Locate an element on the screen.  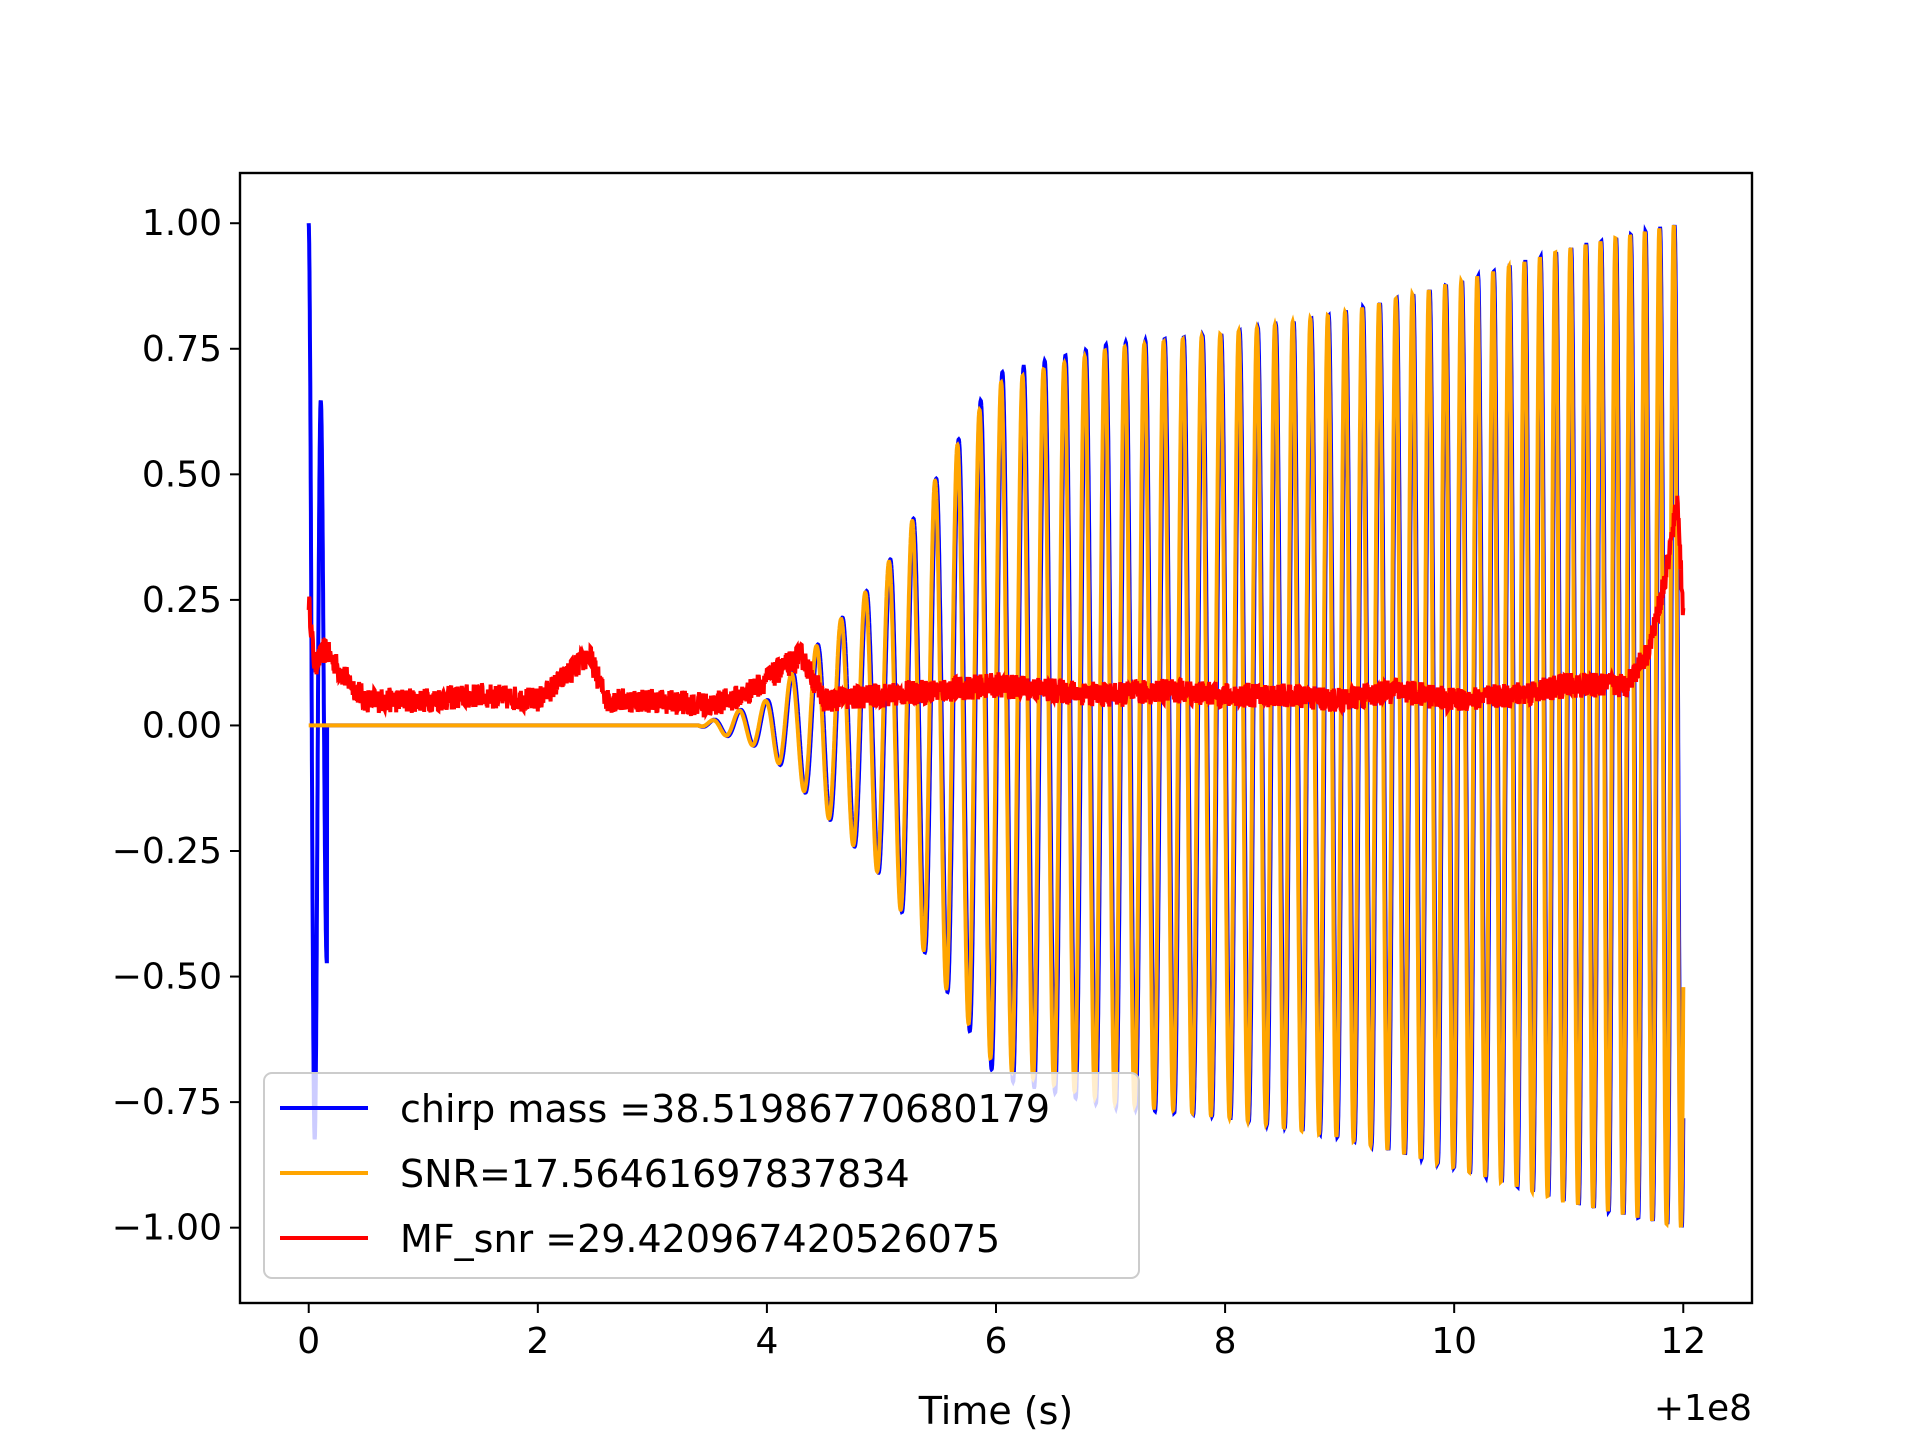
x-tick-label: 0 is located at coordinates (308, 1341).